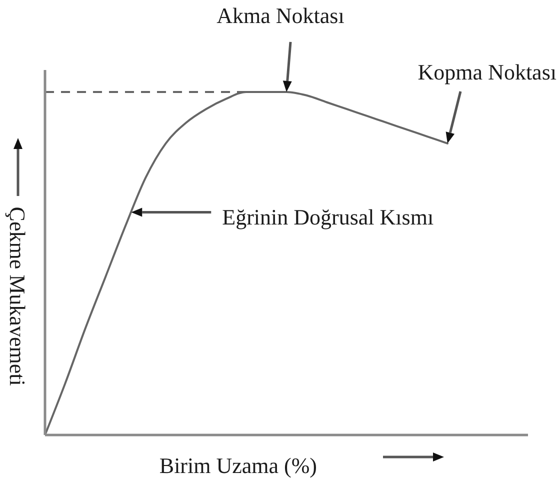 The image size is (560, 480). What do you see at coordinates (280, 15) in the screenshot?
I see `annotation: Akma Noktası` at bounding box center [280, 15].